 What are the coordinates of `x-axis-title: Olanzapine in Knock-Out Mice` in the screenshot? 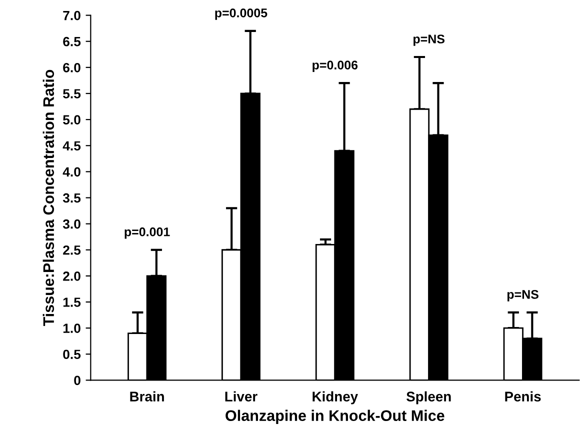 It's located at (335, 417).